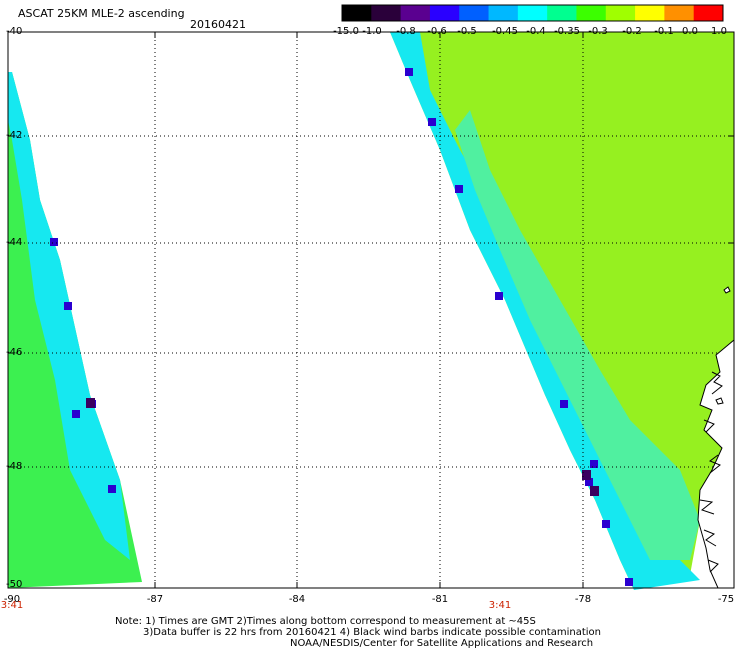 This screenshot has width=740, height=650. What do you see at coordinates (505, 31) in the screenshot?
I see `colorbar-label: -0.45` at bounding box center [505, 31].